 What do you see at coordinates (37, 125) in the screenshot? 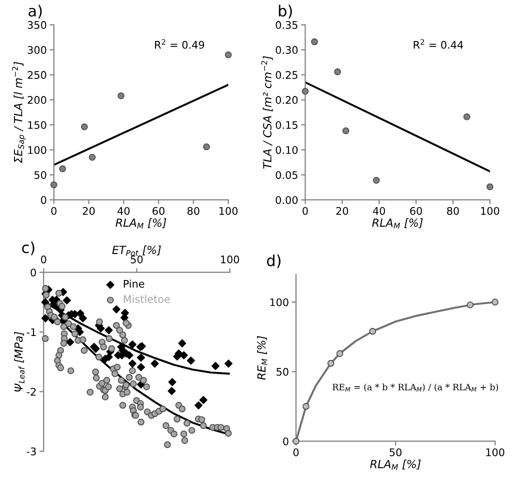
I see `y-tick-label: 150` at bounding box center [37, 125].